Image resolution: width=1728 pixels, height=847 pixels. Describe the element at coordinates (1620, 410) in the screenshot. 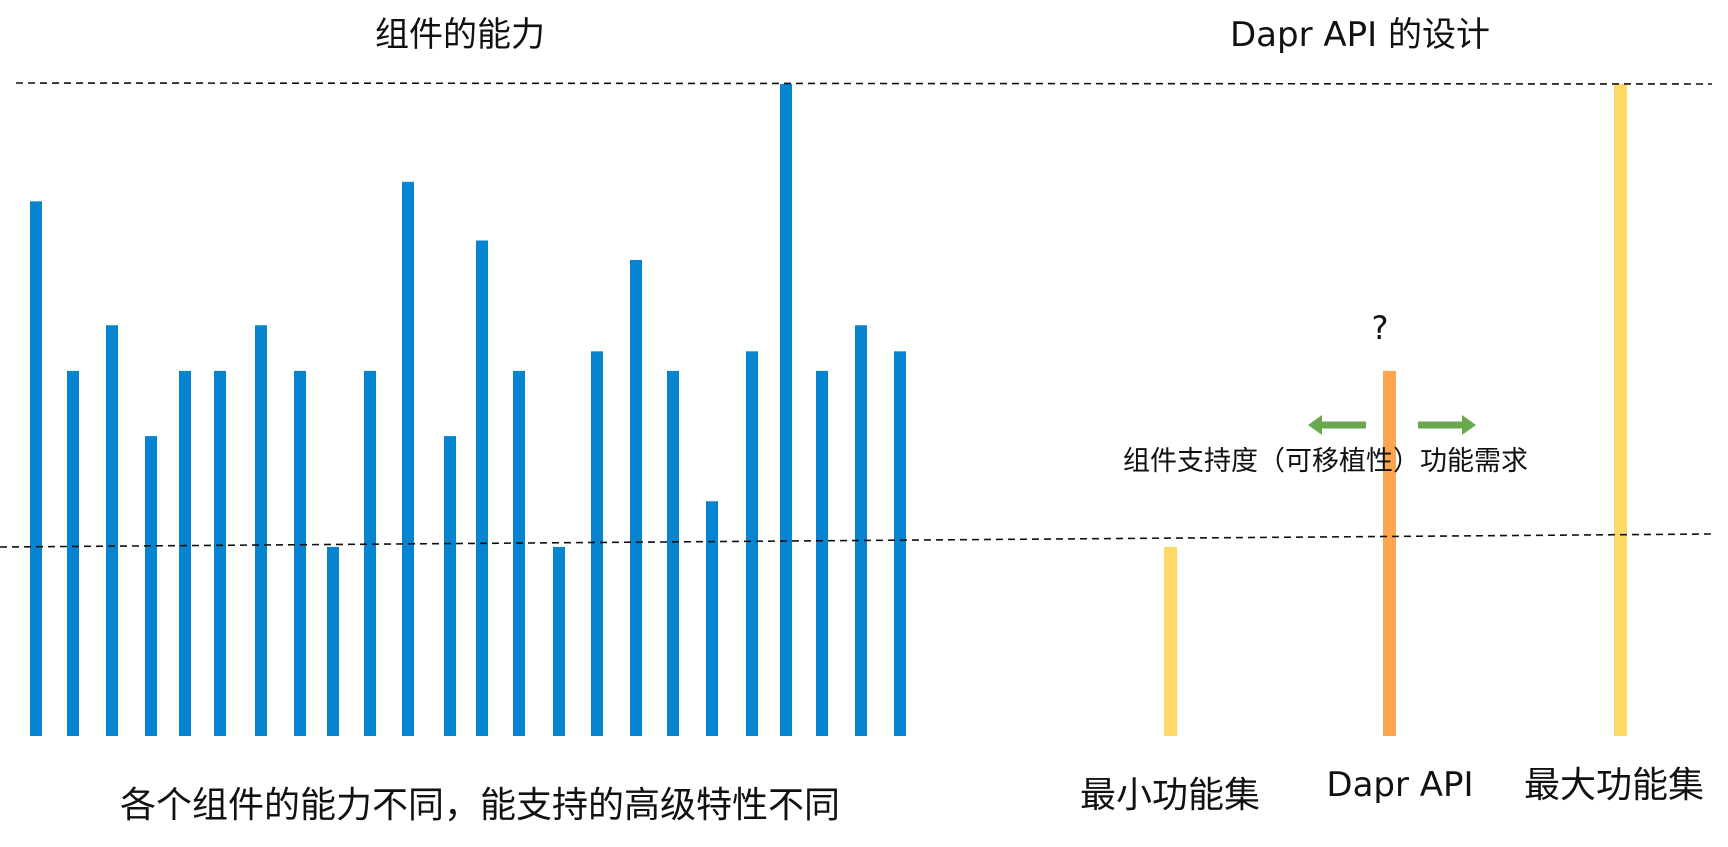

I see `max-feature-set-bar` at that location.